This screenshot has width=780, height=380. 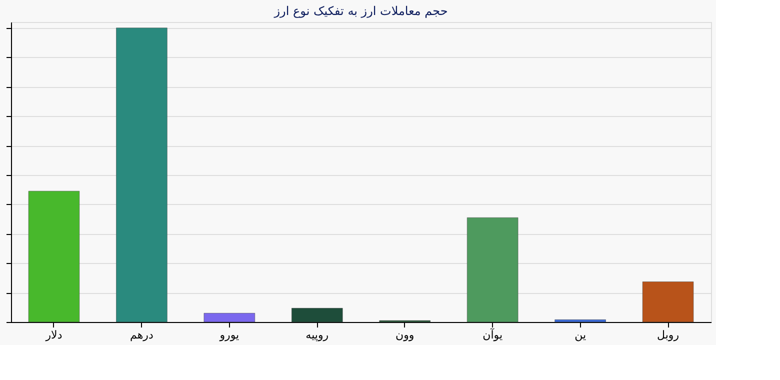 What do you see at coordinates (317, 335) in the screenshot?
I see `x-tick-label: روپیه` at bounding box center [317, 335].